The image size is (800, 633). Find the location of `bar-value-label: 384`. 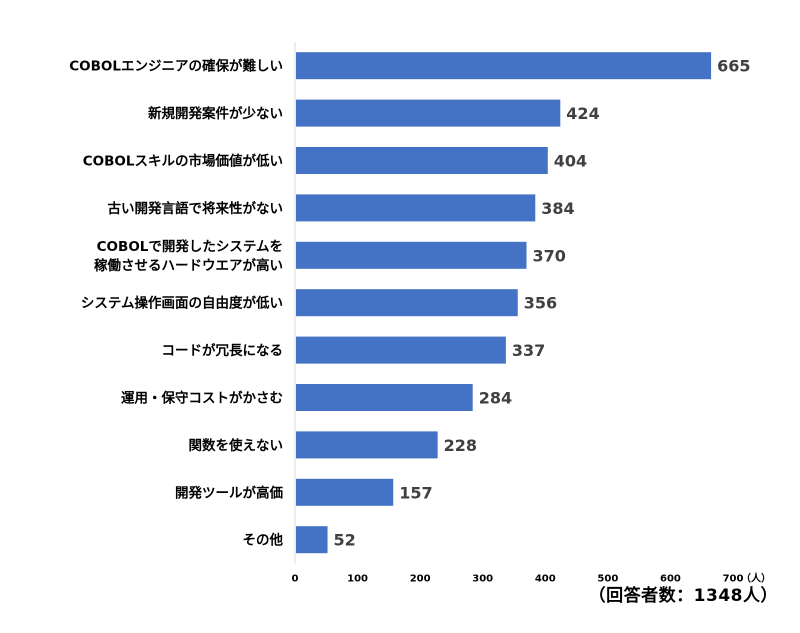

bar-value-label: 384 is located at coordinates (557, 208).